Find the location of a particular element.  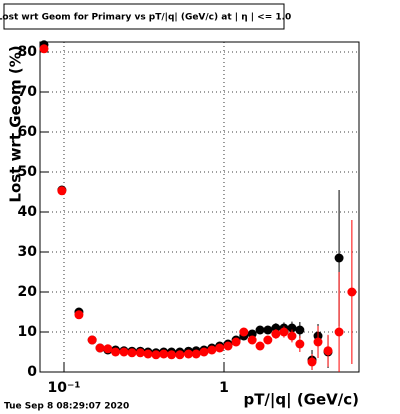

x-tick-label: 10⁻¹ is located at coordinates (63, 388).